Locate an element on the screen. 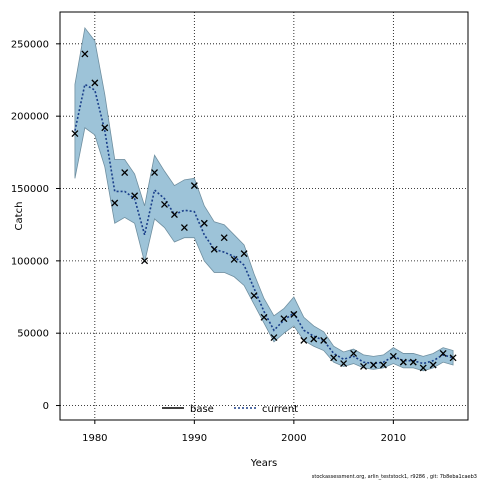 The height and width of the screenshot is (480, 480). y-tick-label: 200000 is located at coordinates (30, 117).